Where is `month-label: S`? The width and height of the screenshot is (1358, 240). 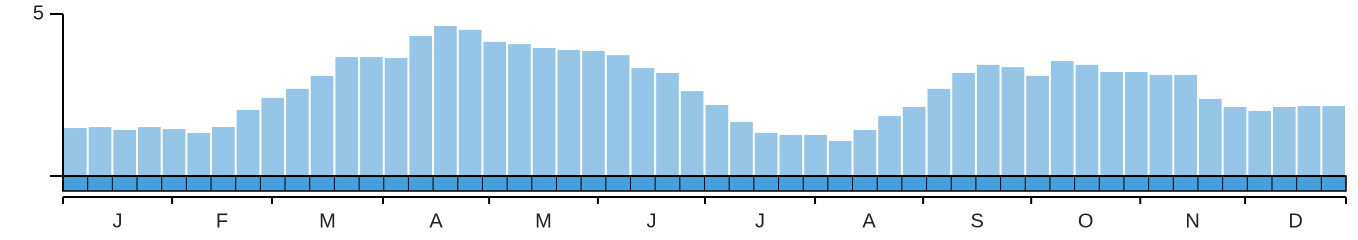
month-label: S is located at coordinates (976, 221).